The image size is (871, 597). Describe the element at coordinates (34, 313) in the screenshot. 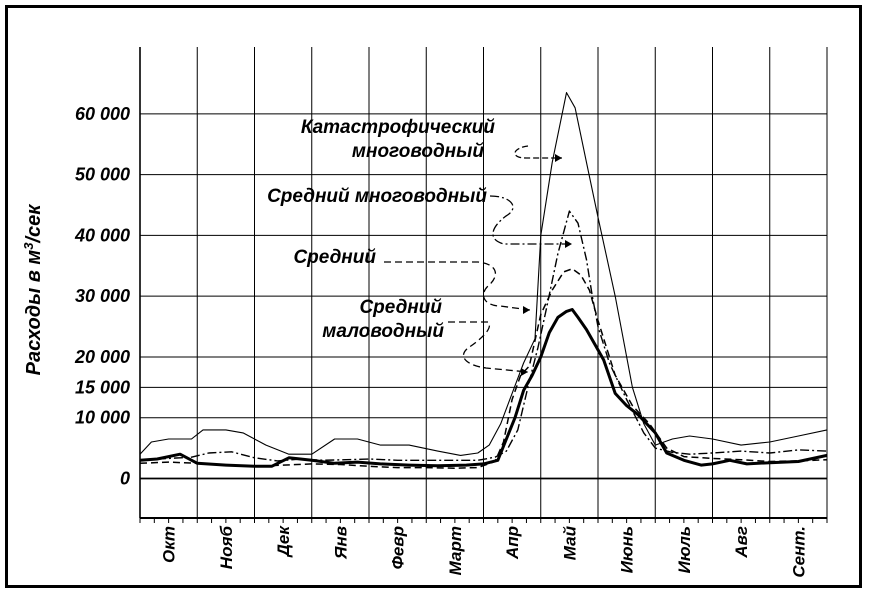

I see `y-axis-label-main: Расходы в м` at that location.